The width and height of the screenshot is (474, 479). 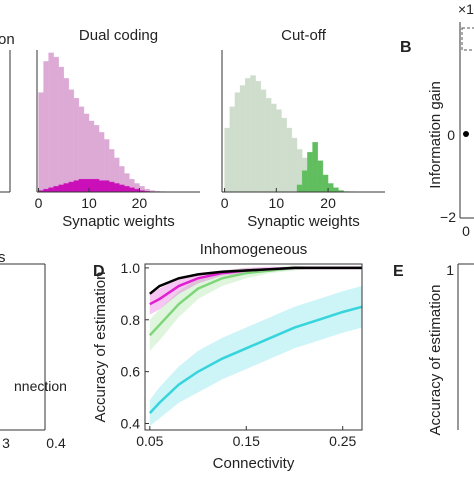 What do you see at coordinates (448, 217) in the screenshot?
I see `y-tick-label: −2` at bounding box center [448, 217].